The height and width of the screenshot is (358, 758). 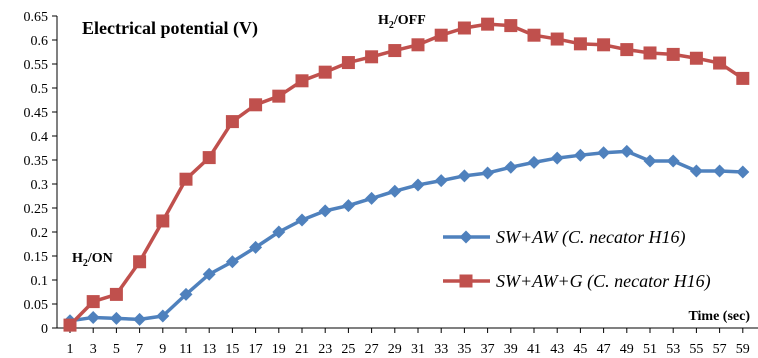 What do you see at coordinates (348, 349) in the screenshot?
I see `x-tick-label: 25` at bounding box center [348, 349].